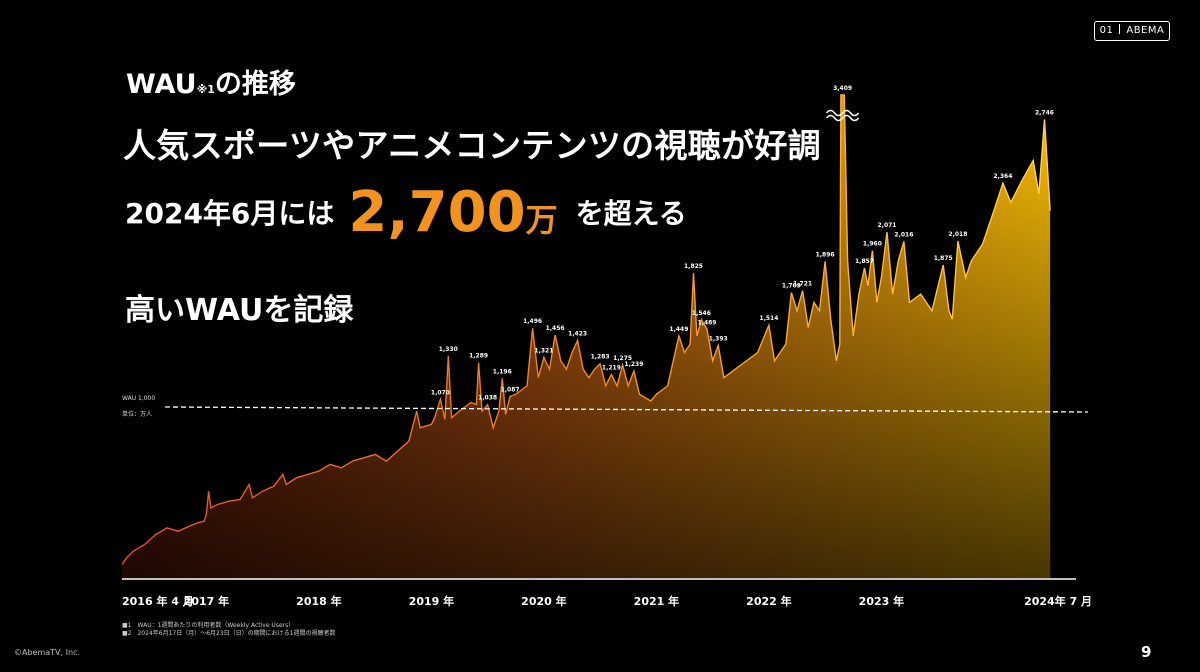 The height and width of the screenshot is (672, 1200). I want to click on data-label: 2,746, so click(1044, 112).